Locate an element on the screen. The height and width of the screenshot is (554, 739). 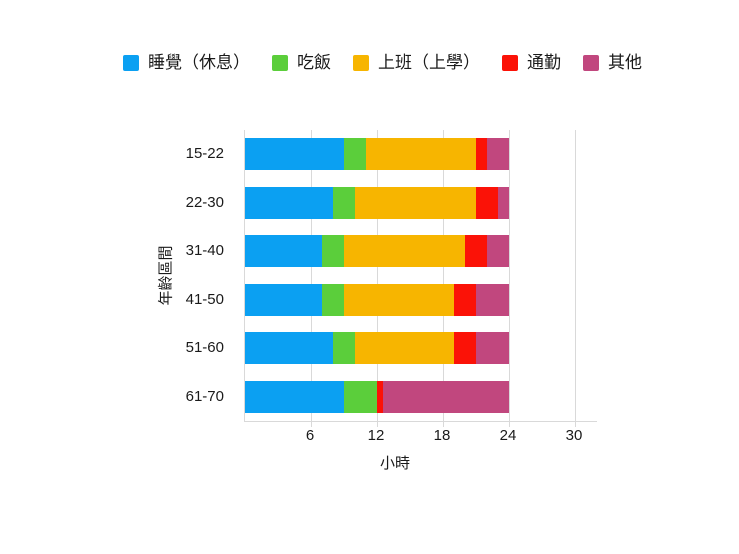
y-axis-labels: 15-22 22-30 31-40 41-50 51-60 61-70 is located at coordinates (177, 275).